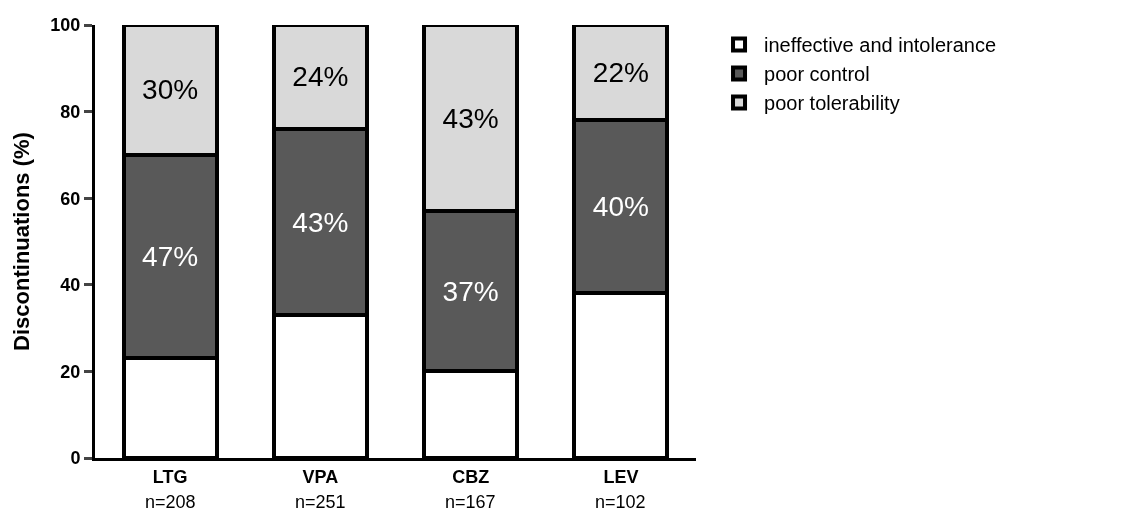 This screenshot has width=1136, height=513. What do you see at coordinates (471, 476) in the screenshot?
I see `x-tick-label: CBZ` at bounding box center [471, 476].